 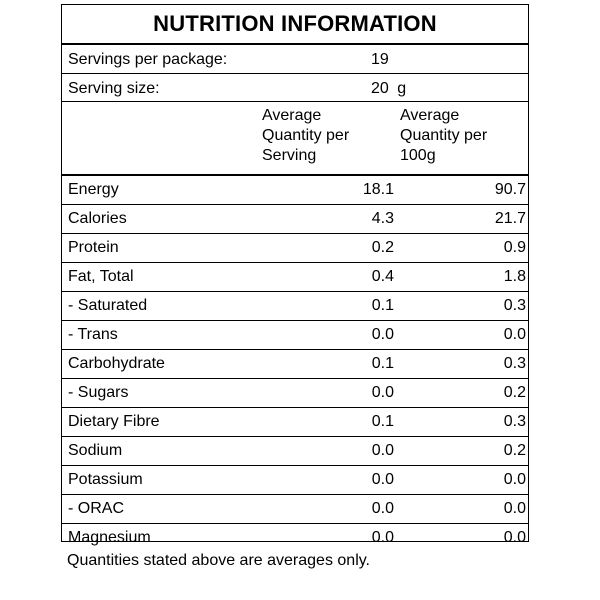 I want to click on column-header-per-100g: Average Quantity per 100g, so click(x=444, y=135).